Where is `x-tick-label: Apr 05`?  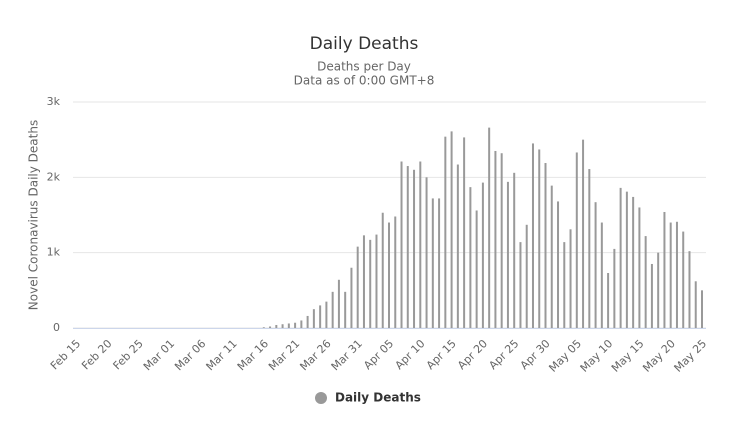 x-tick-label: Apr 05 is located at coordinates (378, 354).